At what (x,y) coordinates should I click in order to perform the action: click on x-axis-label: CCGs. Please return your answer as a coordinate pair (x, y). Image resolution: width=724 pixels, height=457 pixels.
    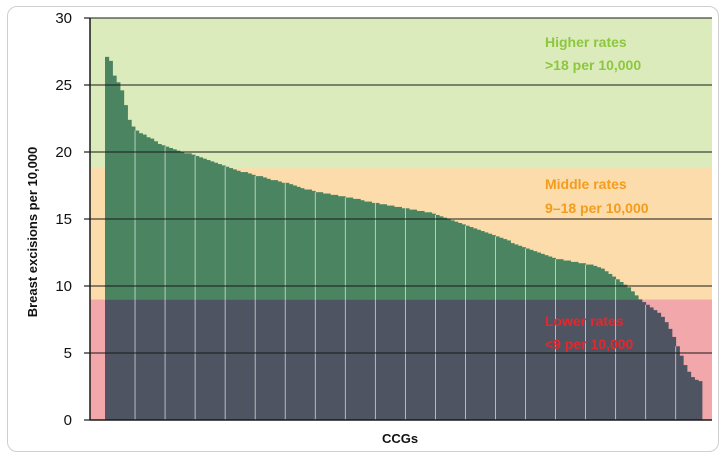
    Looking at the image, I should click on (400, 438).